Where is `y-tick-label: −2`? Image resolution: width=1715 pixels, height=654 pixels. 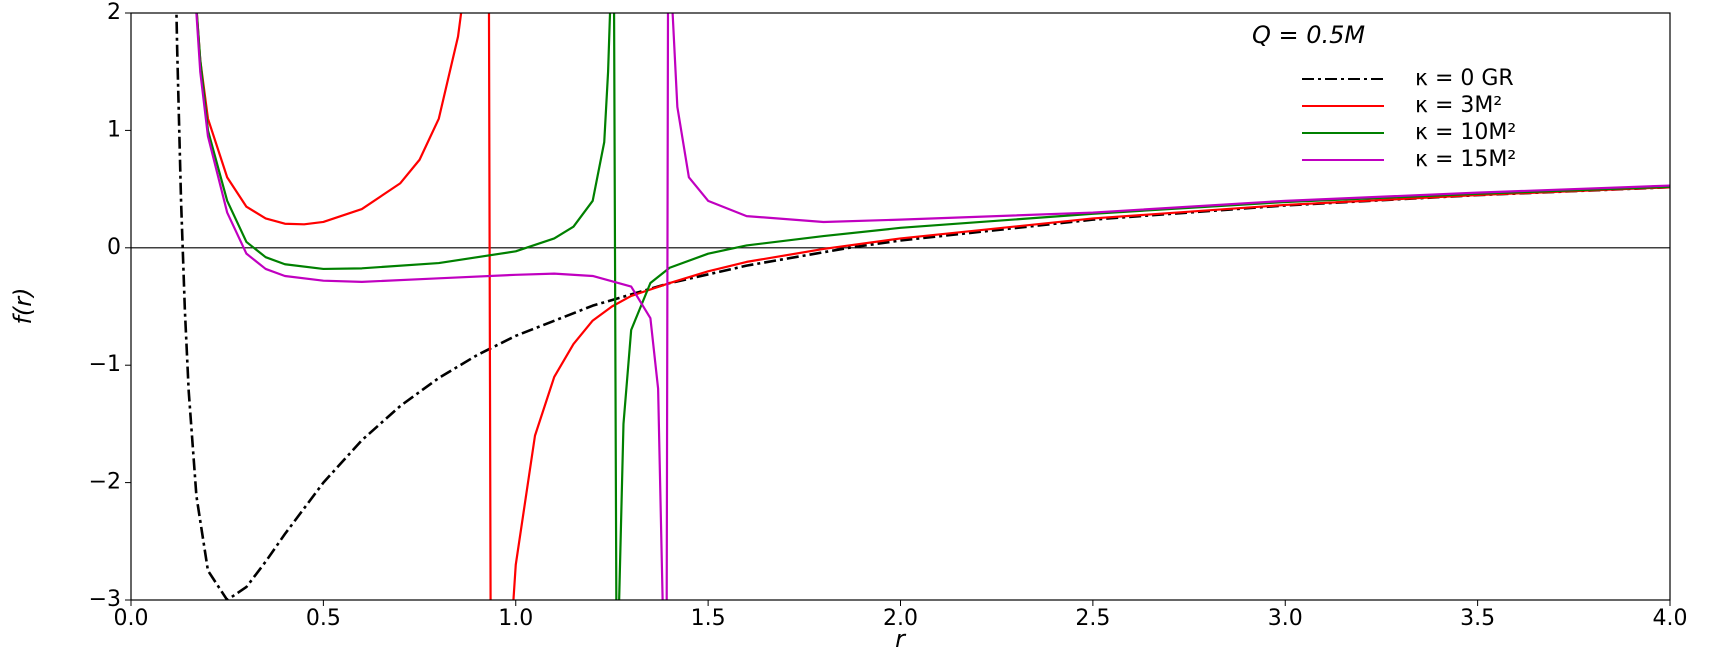 y-tick-label: −2 is located at coordinates (105, 482).